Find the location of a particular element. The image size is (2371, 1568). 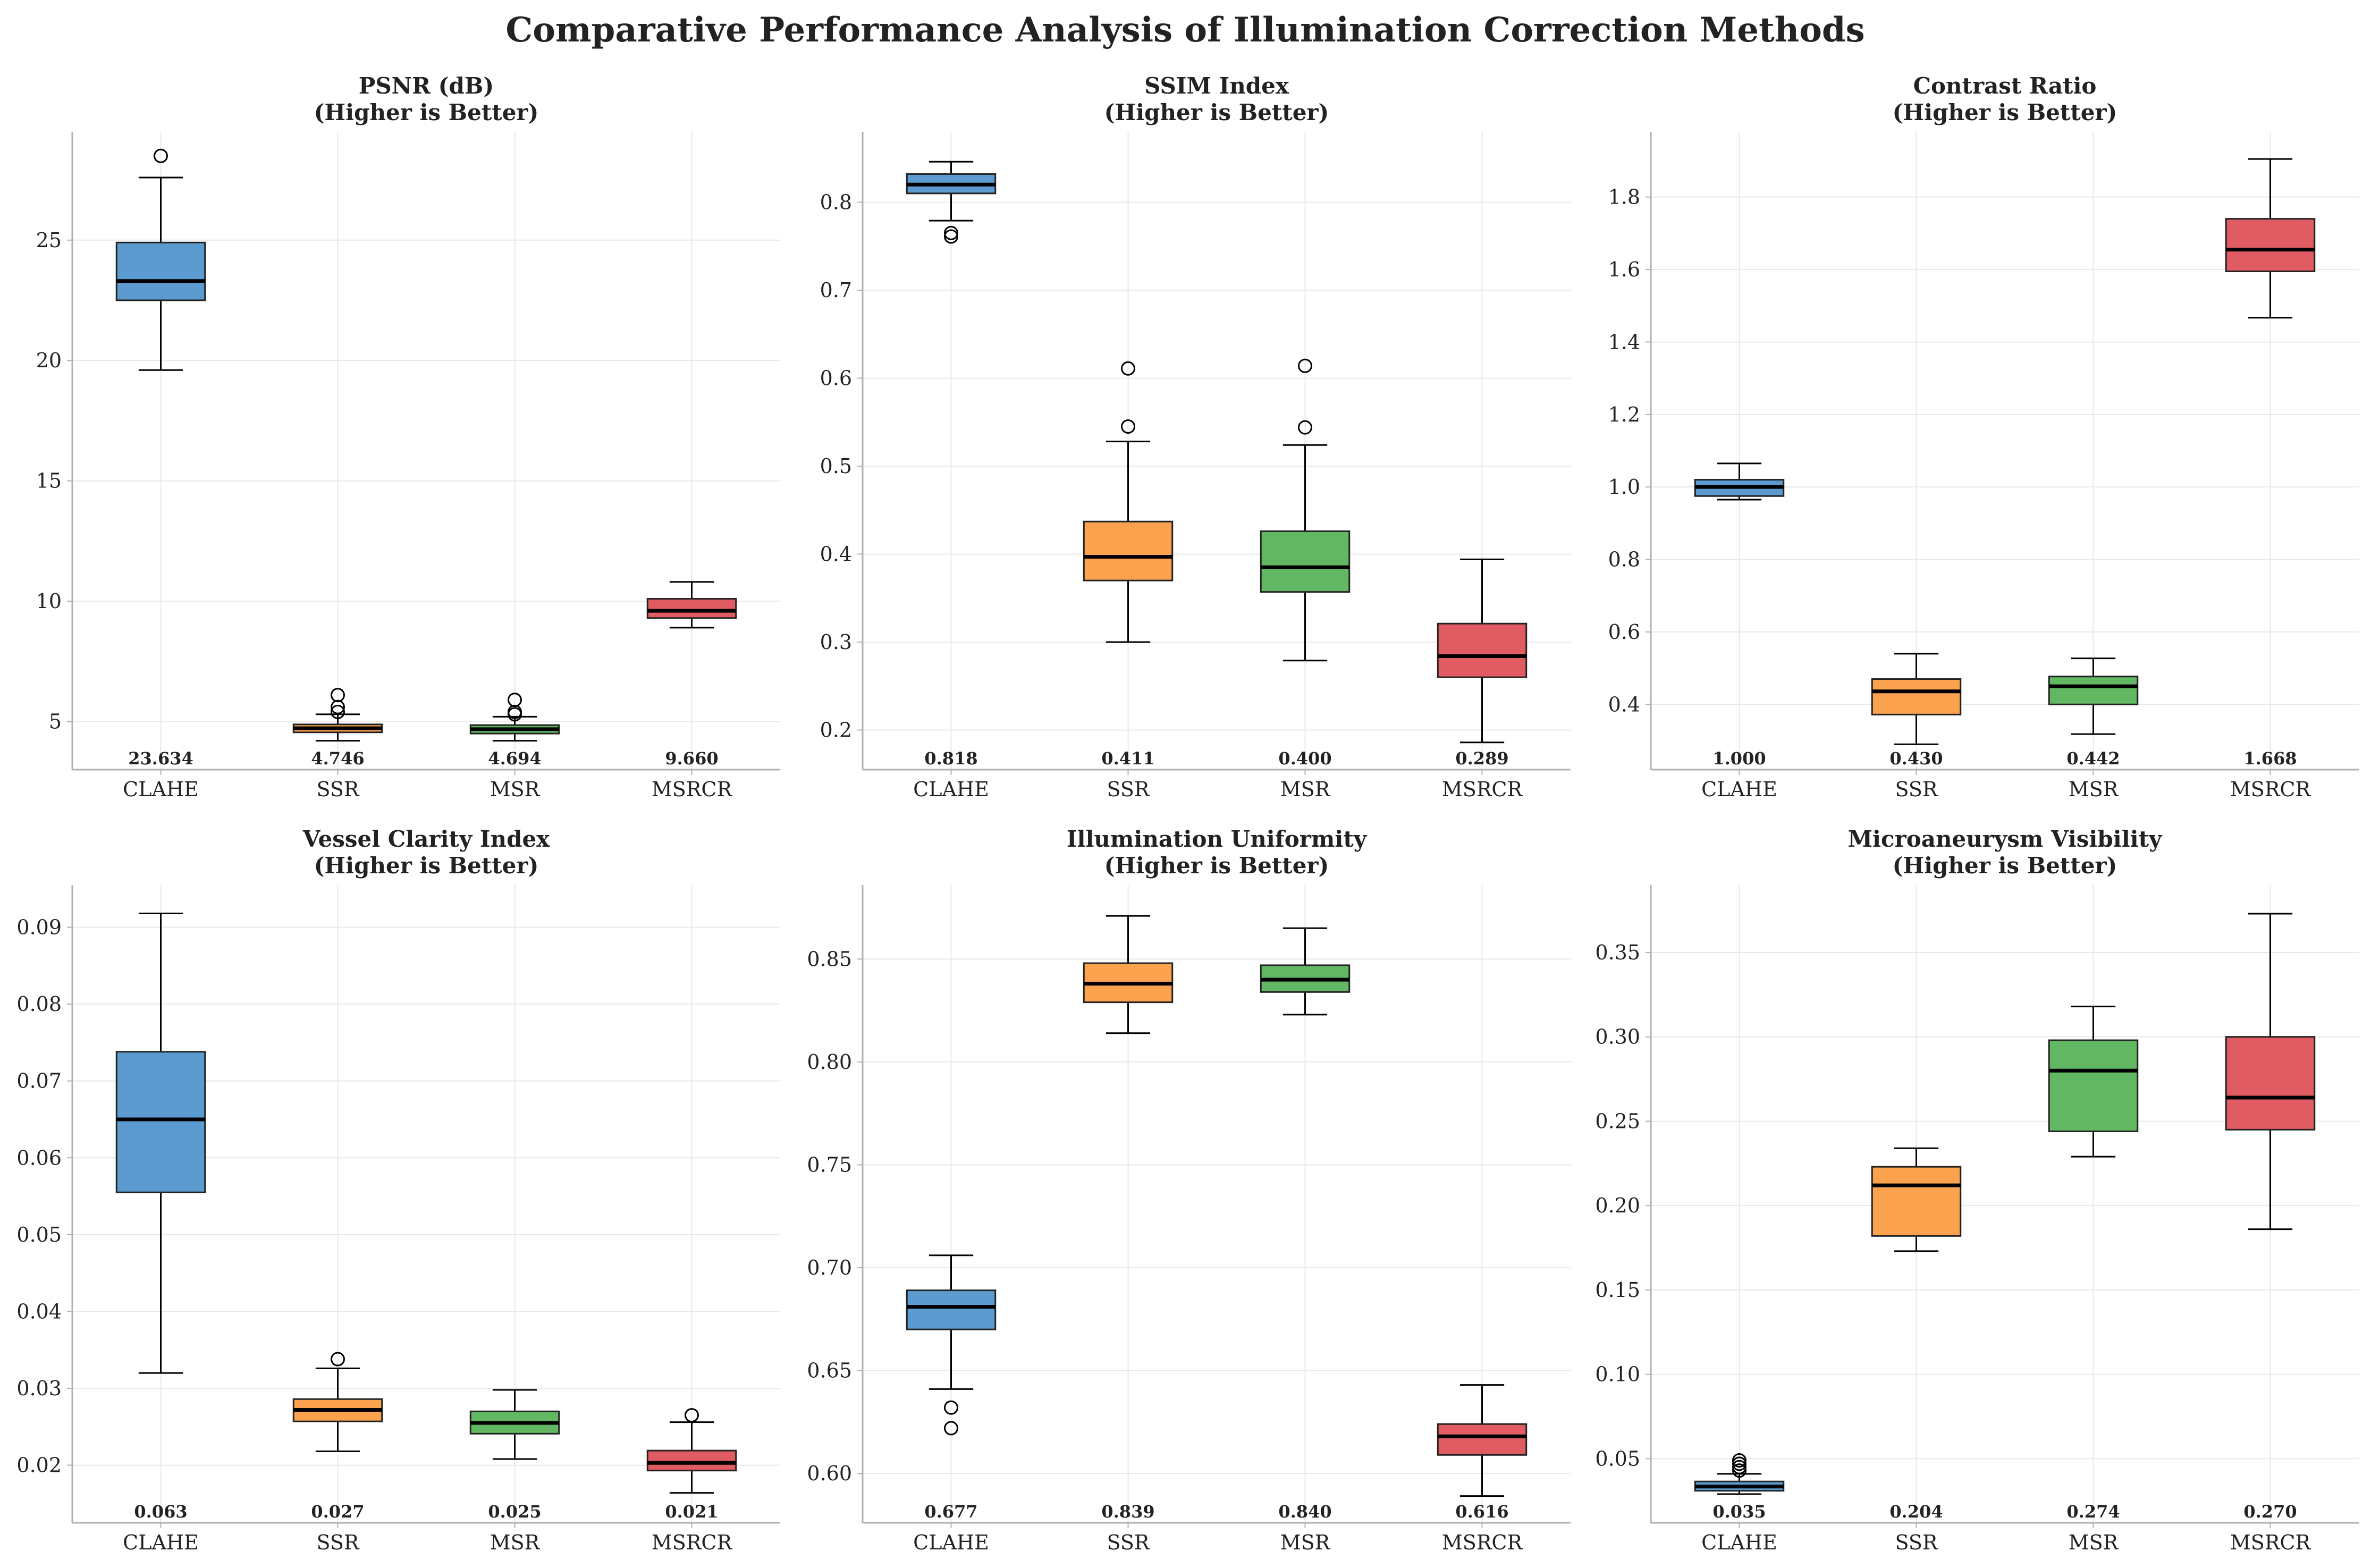

y-tick-label: 0.65 is located at coordinates (830, 1370).